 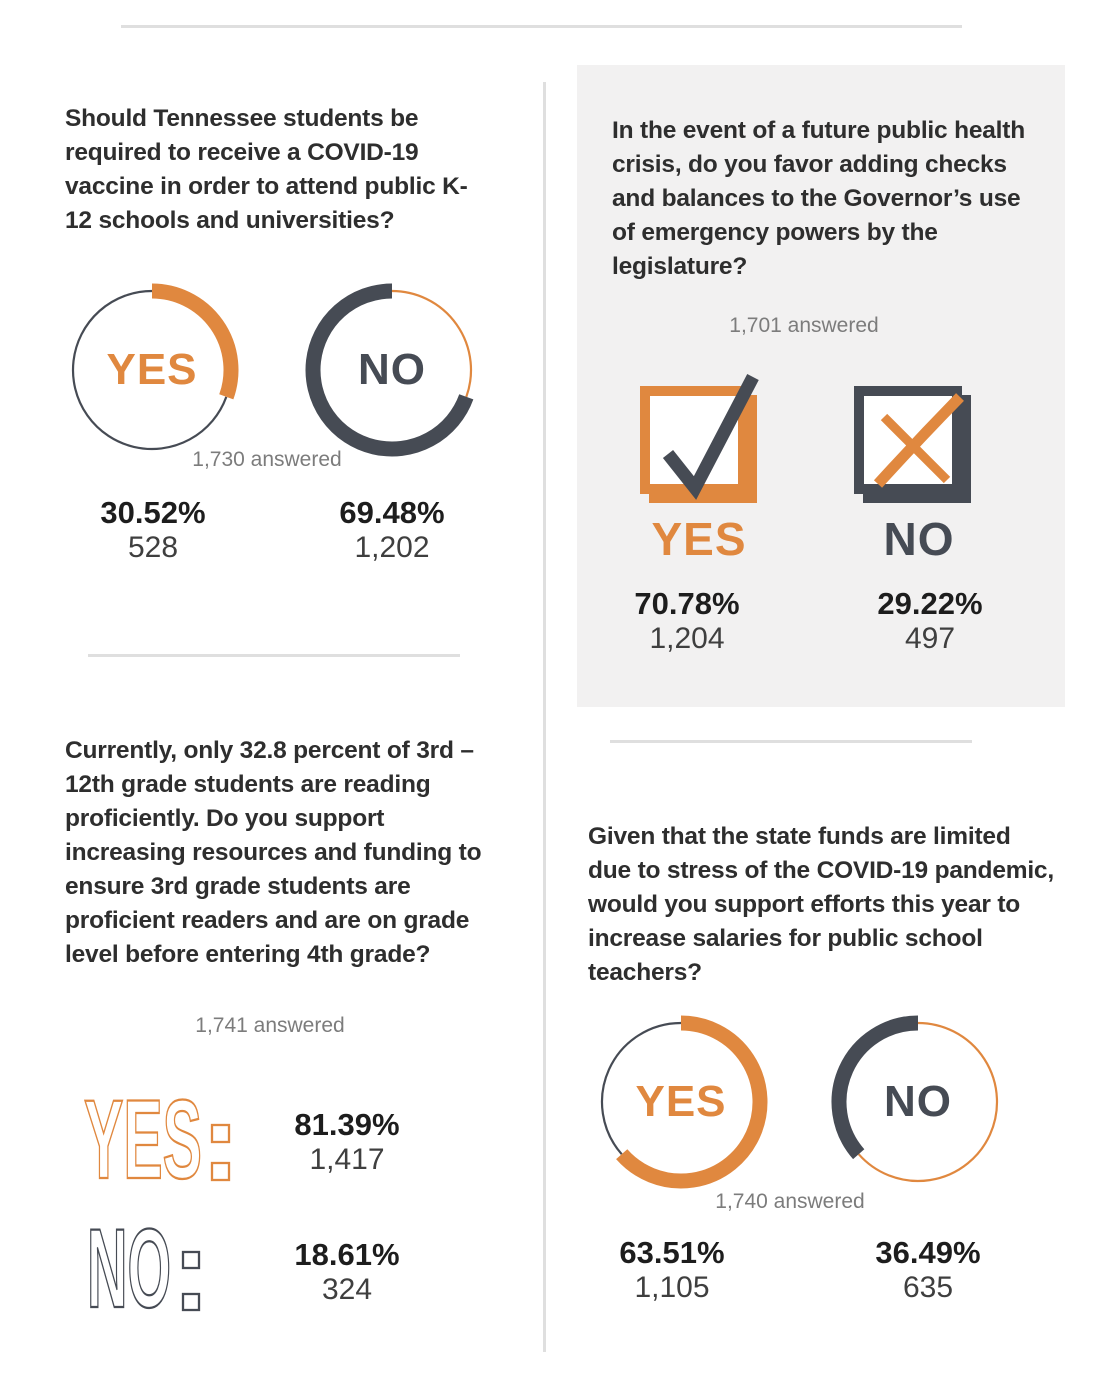 I want to click on answered-count: 1,740 answered, so click(x=790, y=1201).